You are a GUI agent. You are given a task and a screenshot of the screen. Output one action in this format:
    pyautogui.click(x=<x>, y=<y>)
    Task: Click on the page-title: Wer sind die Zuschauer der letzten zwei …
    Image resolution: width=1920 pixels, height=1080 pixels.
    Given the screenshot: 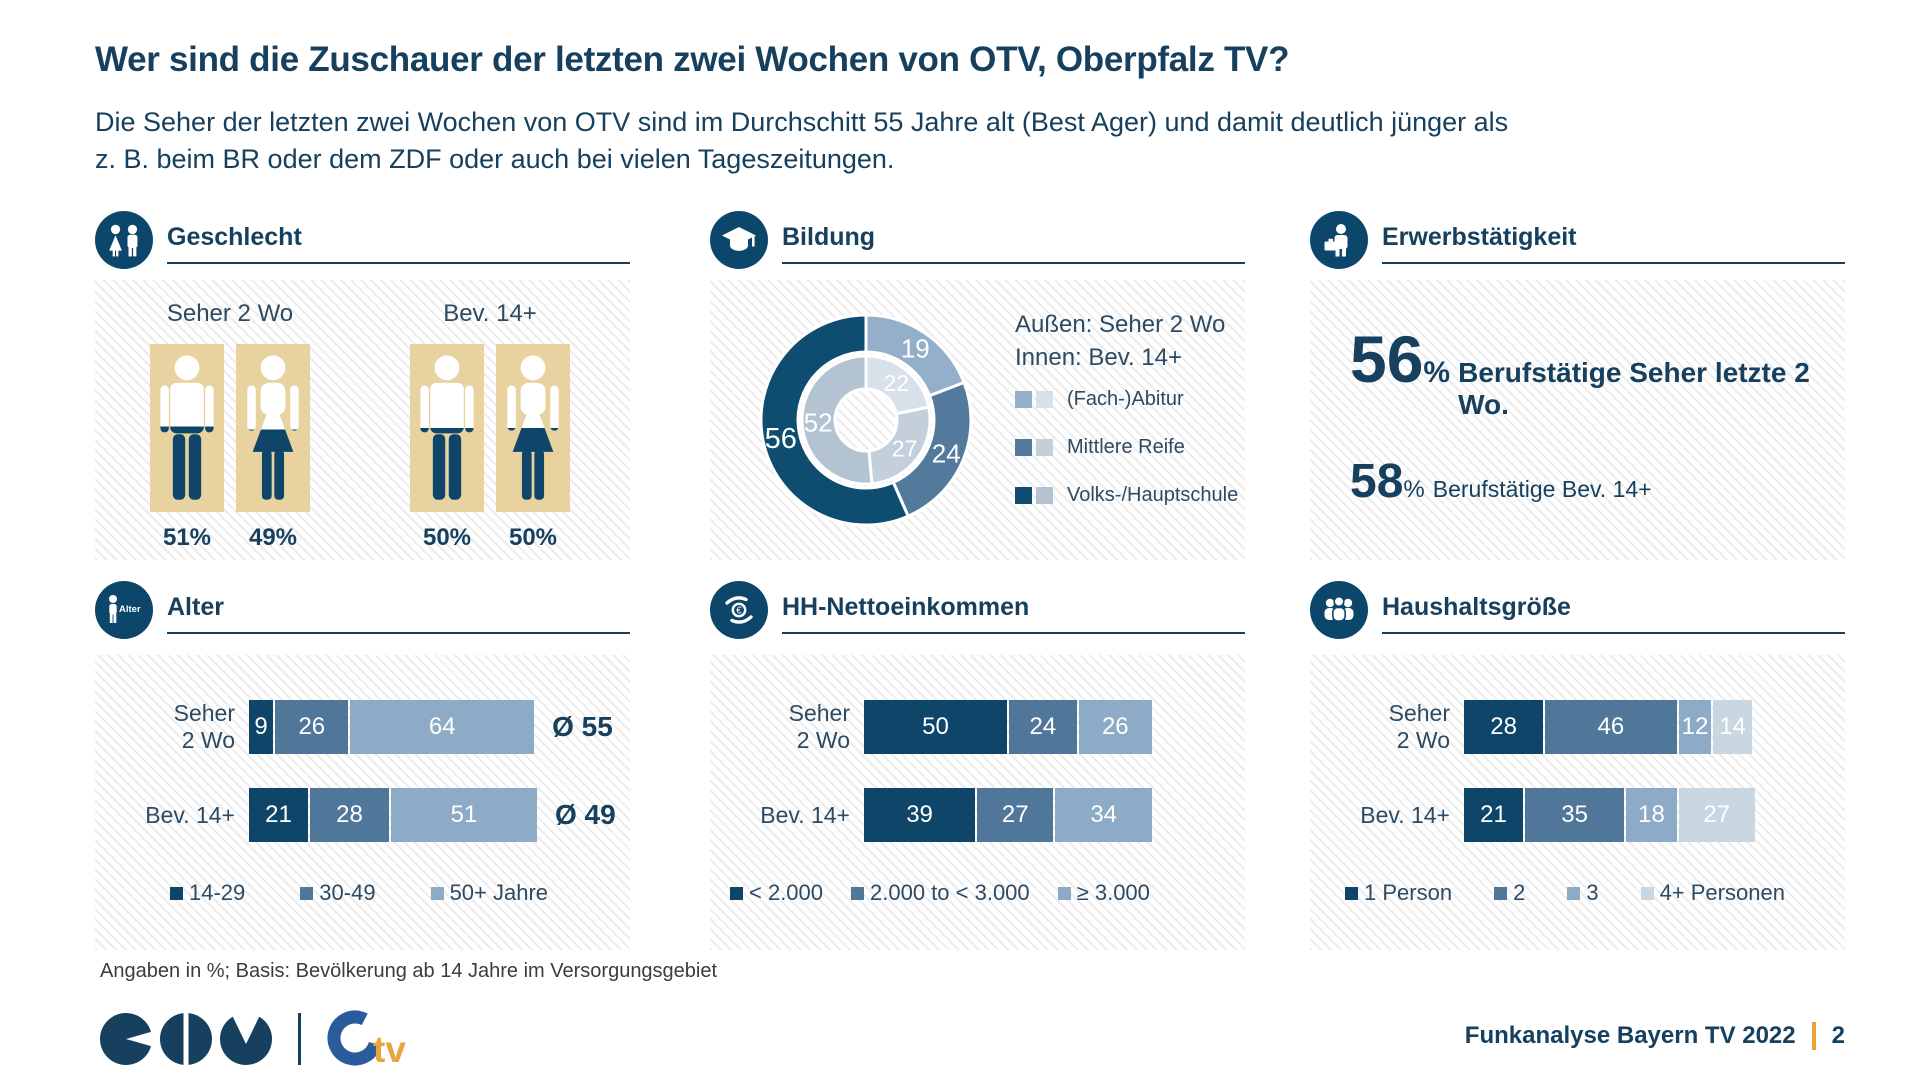 What is the action you would take?
    pyautogui.click(x=692, y=59)
    